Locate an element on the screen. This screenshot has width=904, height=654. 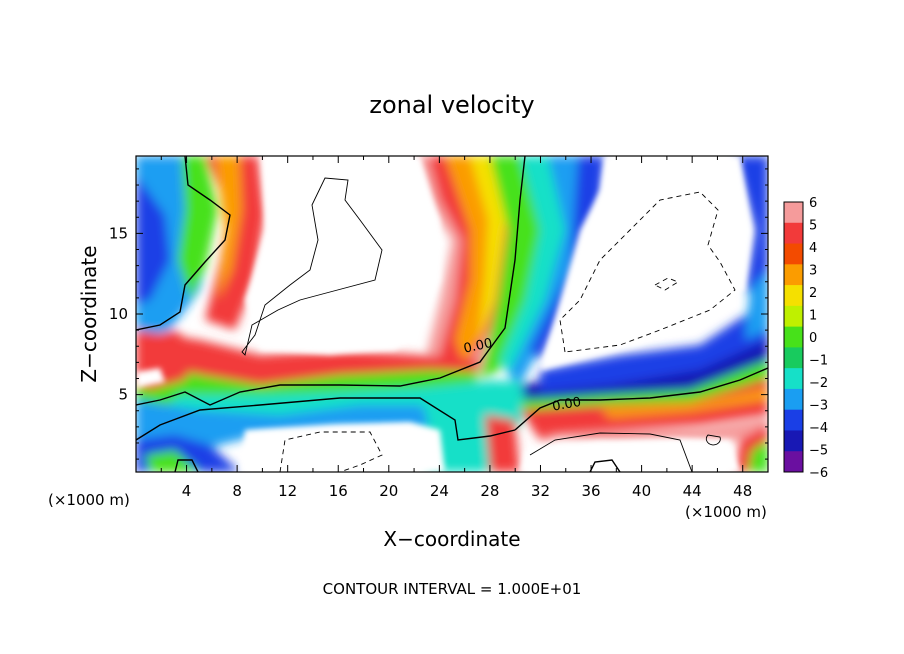
contour-zero-dip is located at coordinates (605, 465).